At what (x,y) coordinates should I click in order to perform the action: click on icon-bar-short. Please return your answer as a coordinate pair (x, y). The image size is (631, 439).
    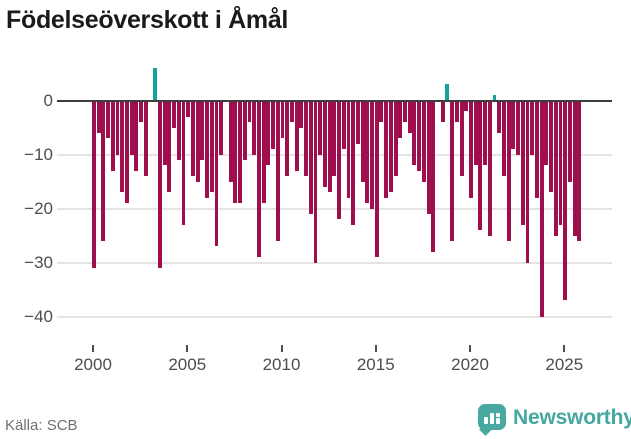
    Looking at the image, I should click on (498, 421).